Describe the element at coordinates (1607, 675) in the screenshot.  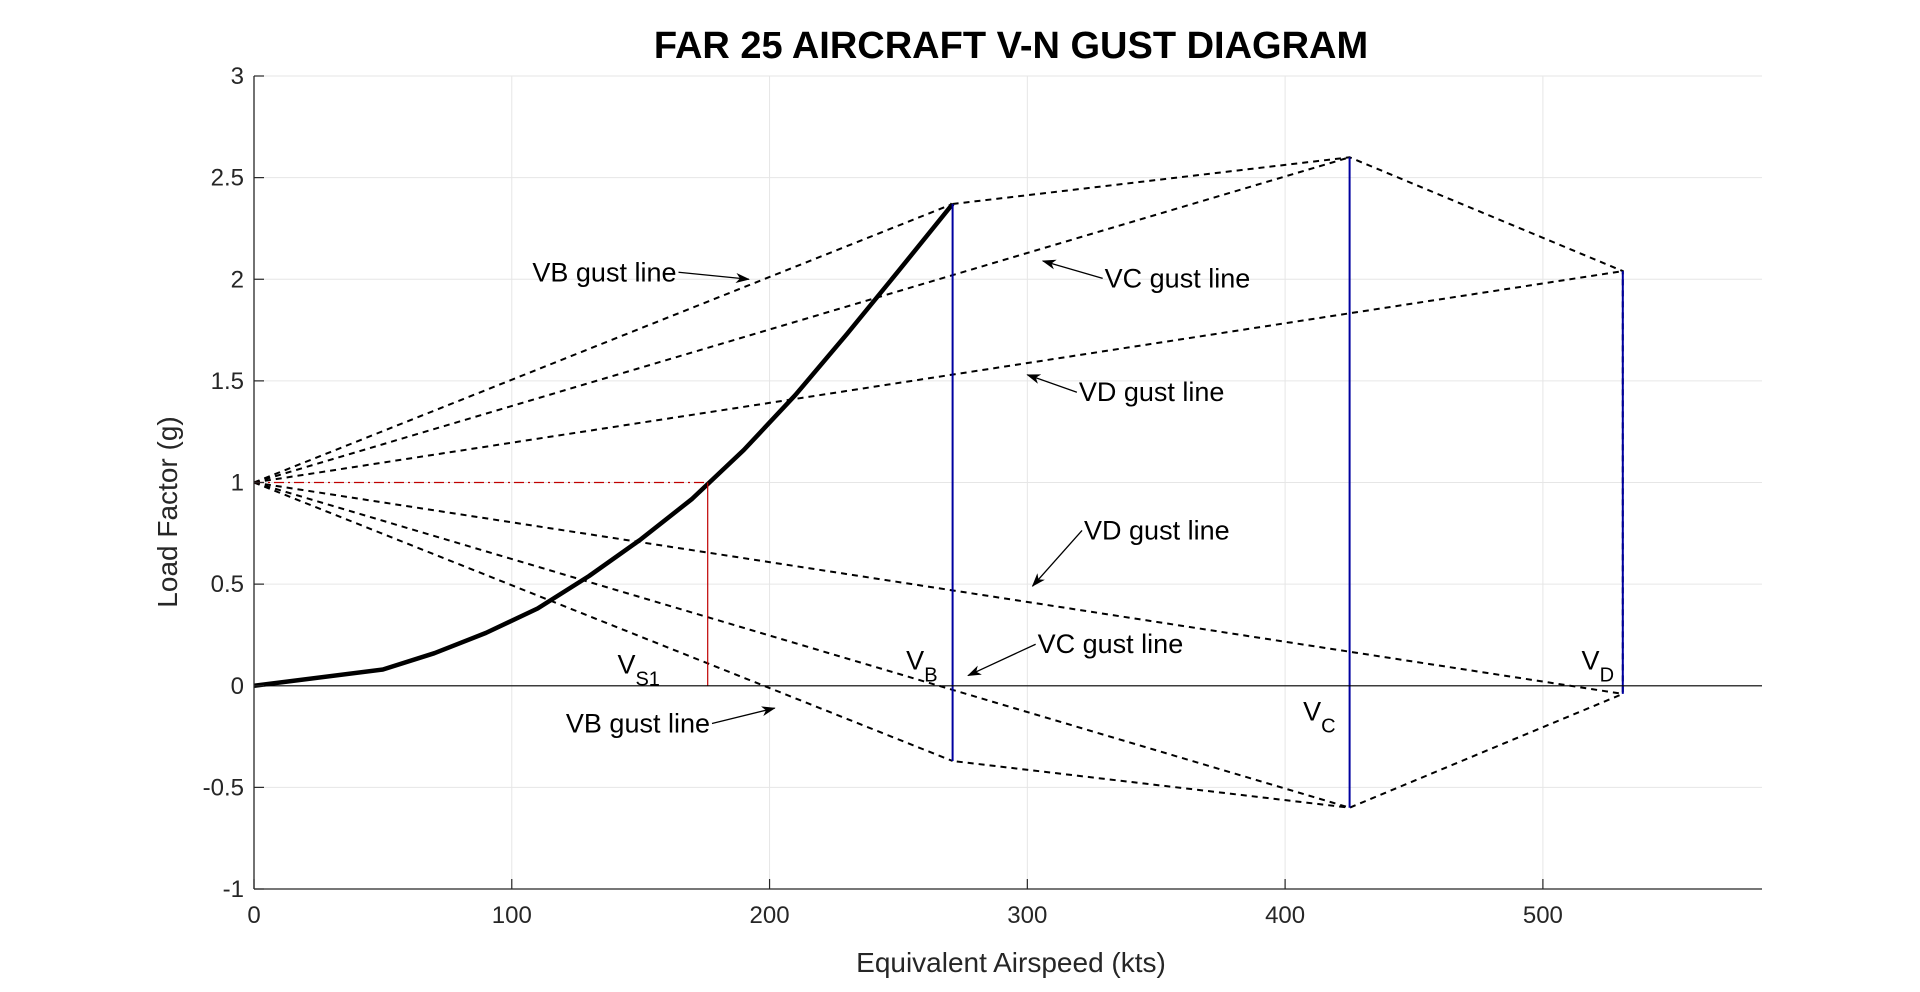
I see `speed-label-subscript: D` at that location.